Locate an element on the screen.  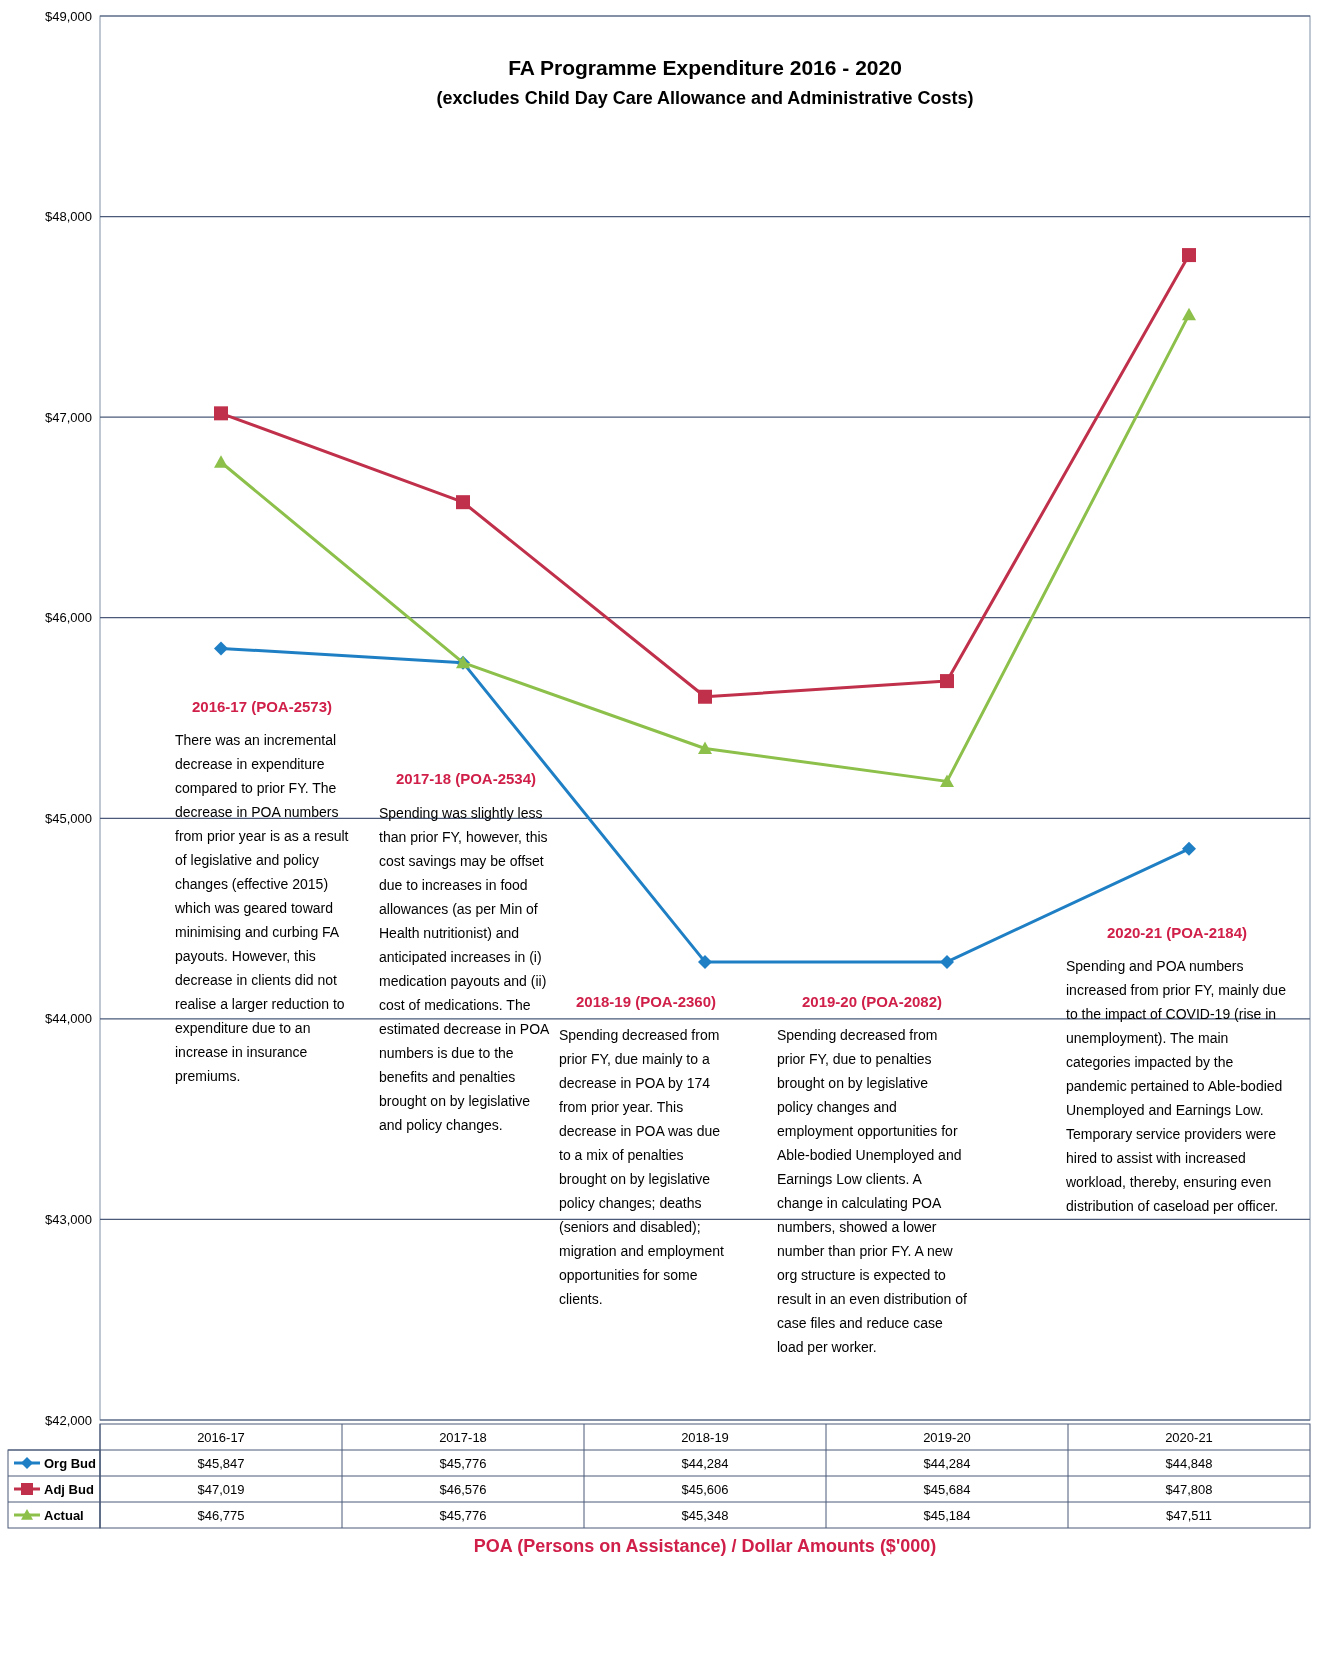
x-tick-label: 2020-21 is located at coordinates (1189, 1437).